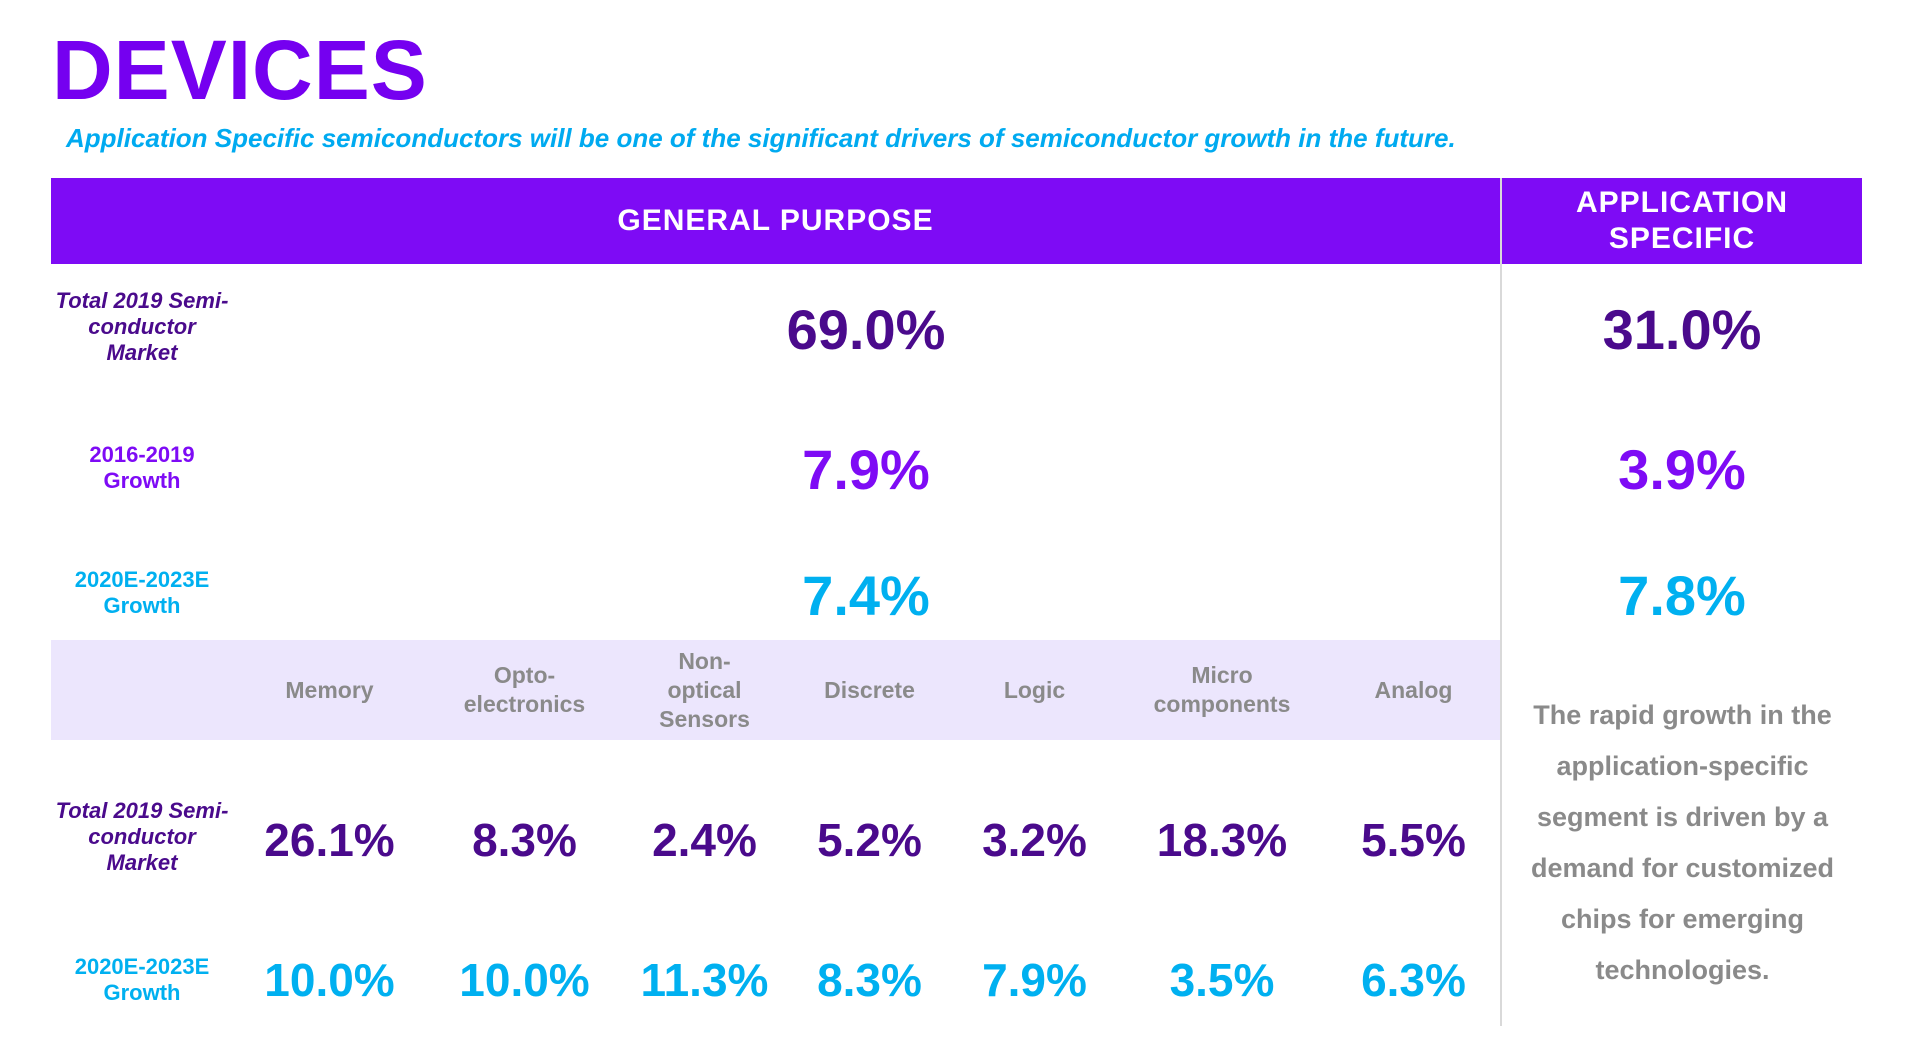 Image resolution: width=1906 pixels, height=1038 pixels. I want to click on discrete-total-2019-value: 5.2%, so click(869, 840).